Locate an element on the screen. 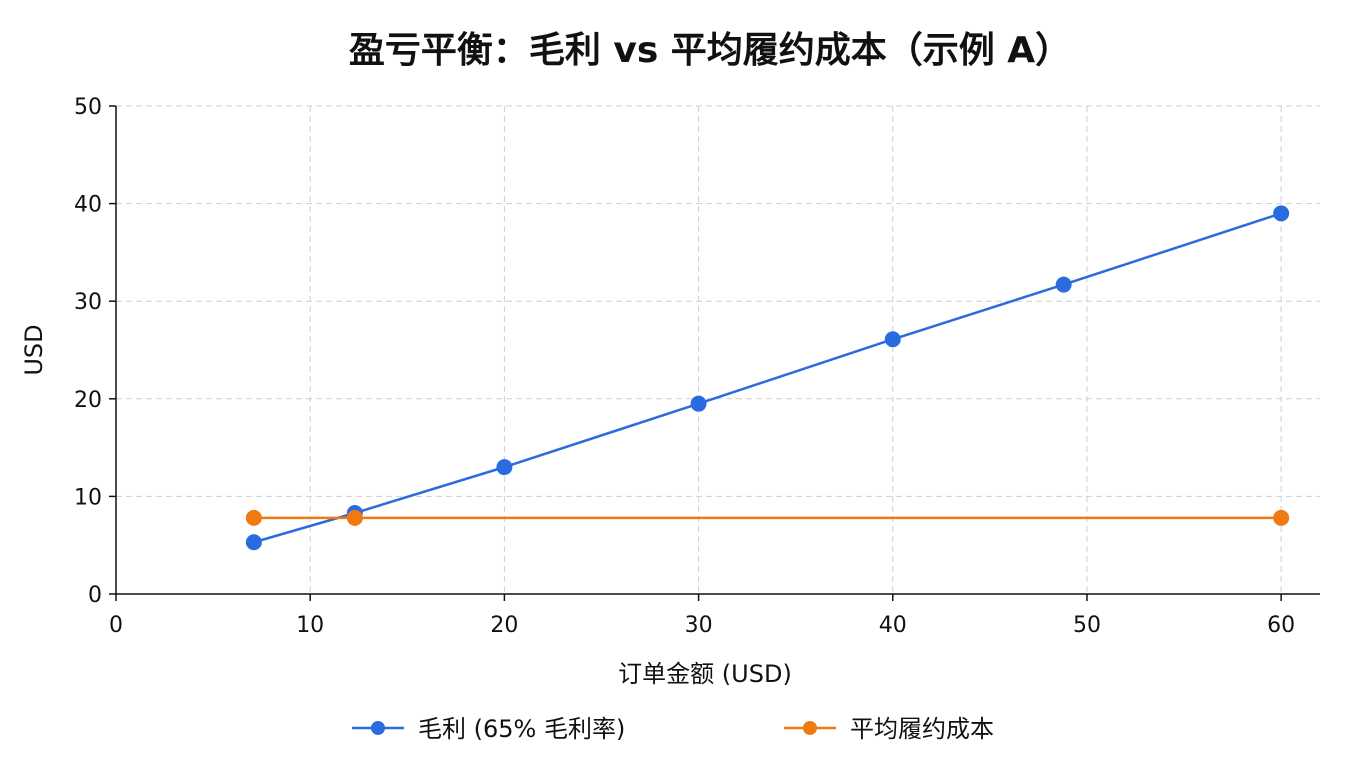 This screenshot has height=768, width=1360. y-tick-label-50: 50 is located at coordinates (88, 107).